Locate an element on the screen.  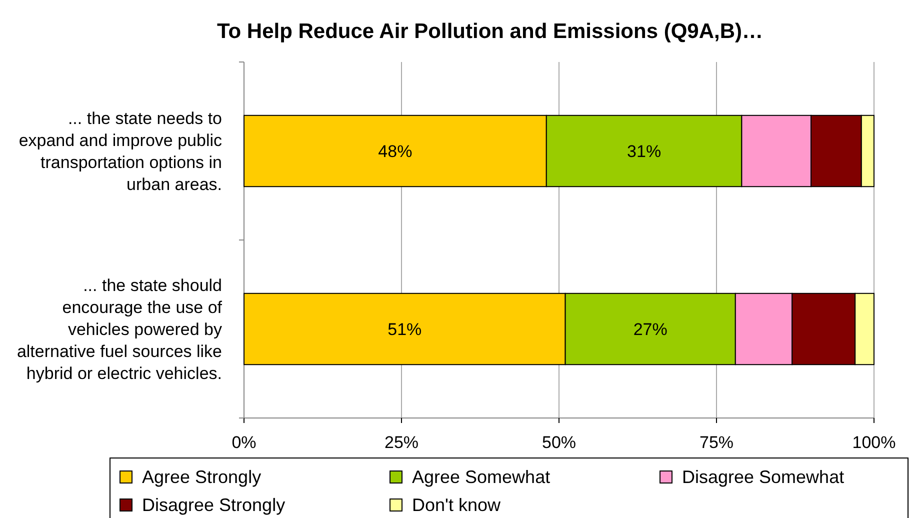
data-label: 48% is located at coordinates (395, 151).